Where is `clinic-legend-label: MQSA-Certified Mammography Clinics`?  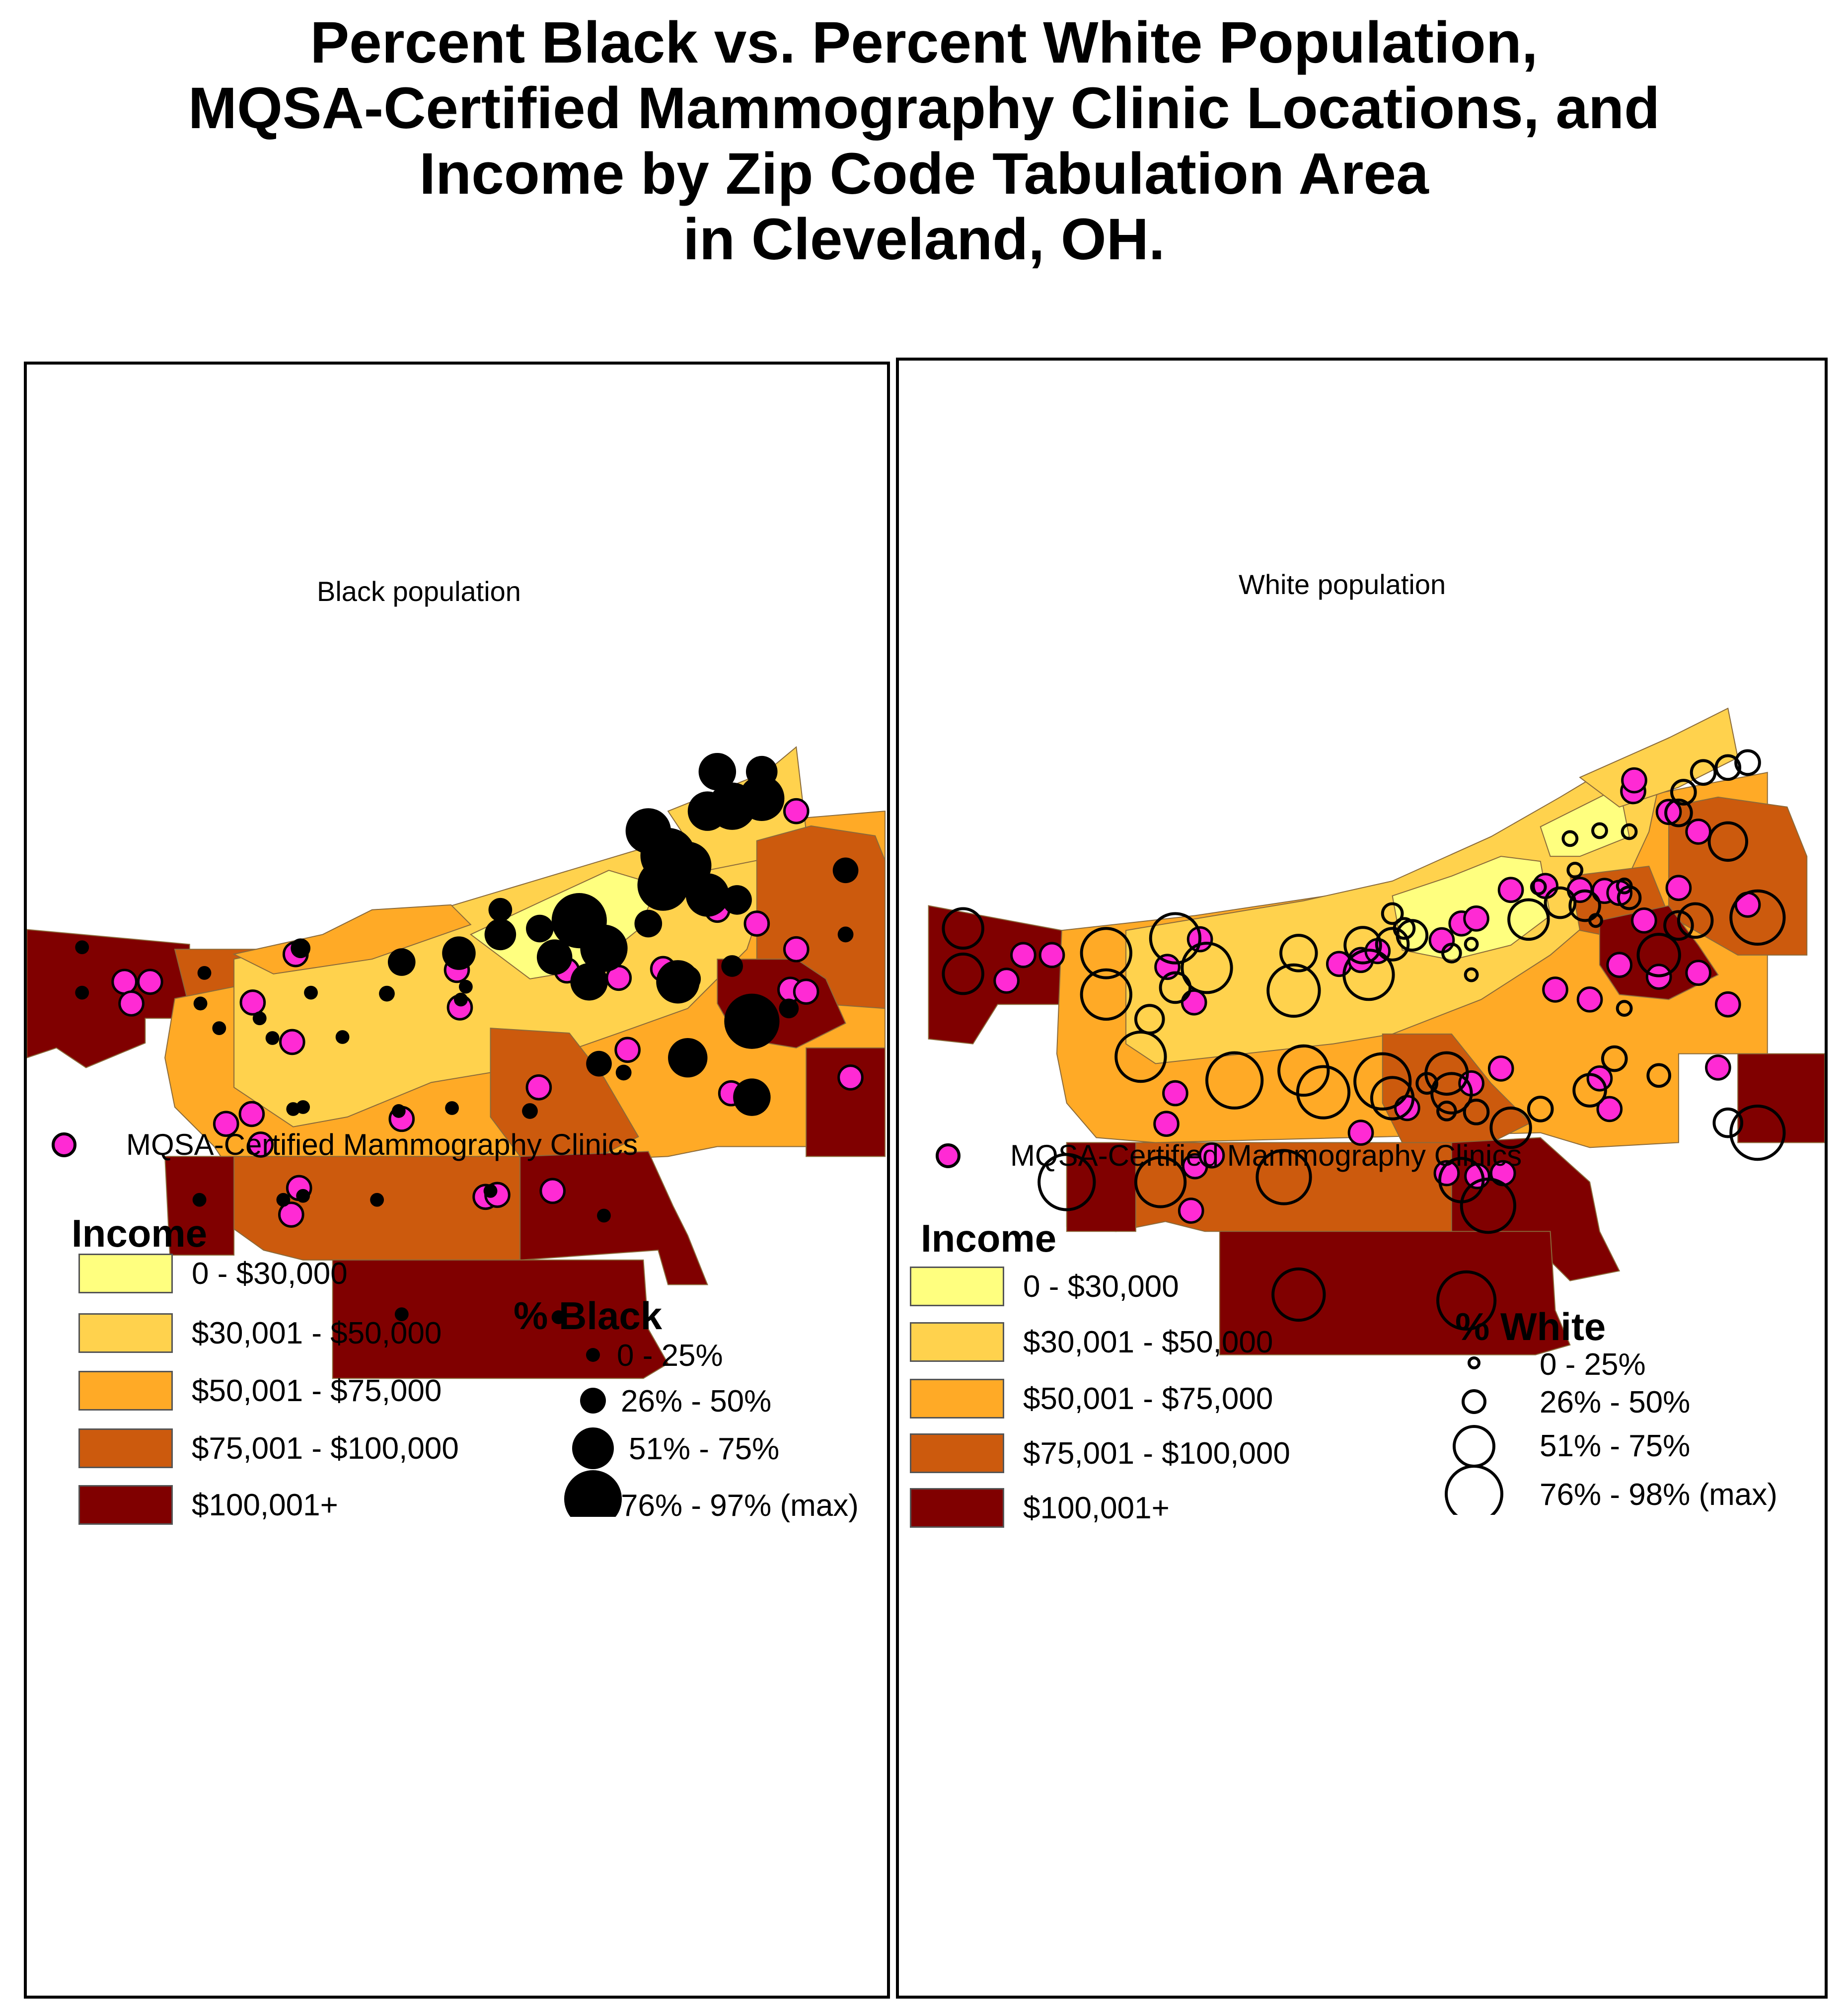 clinic-legend-label: MQSA-Certified Mammography Clinics is located at coordinates (1266, 1156).